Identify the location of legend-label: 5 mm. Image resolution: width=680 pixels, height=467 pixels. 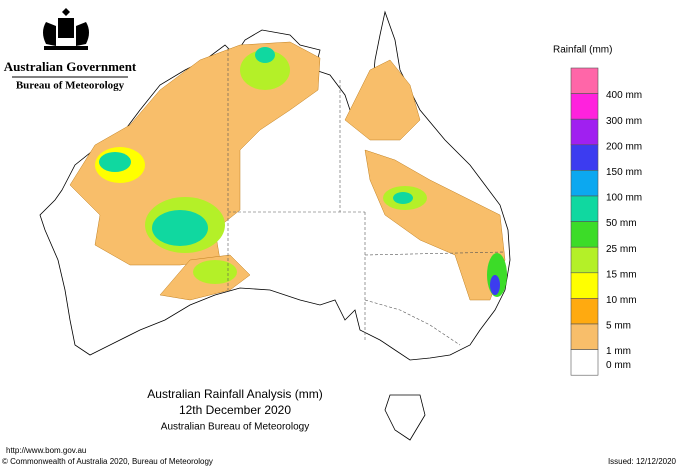
(618, 326).